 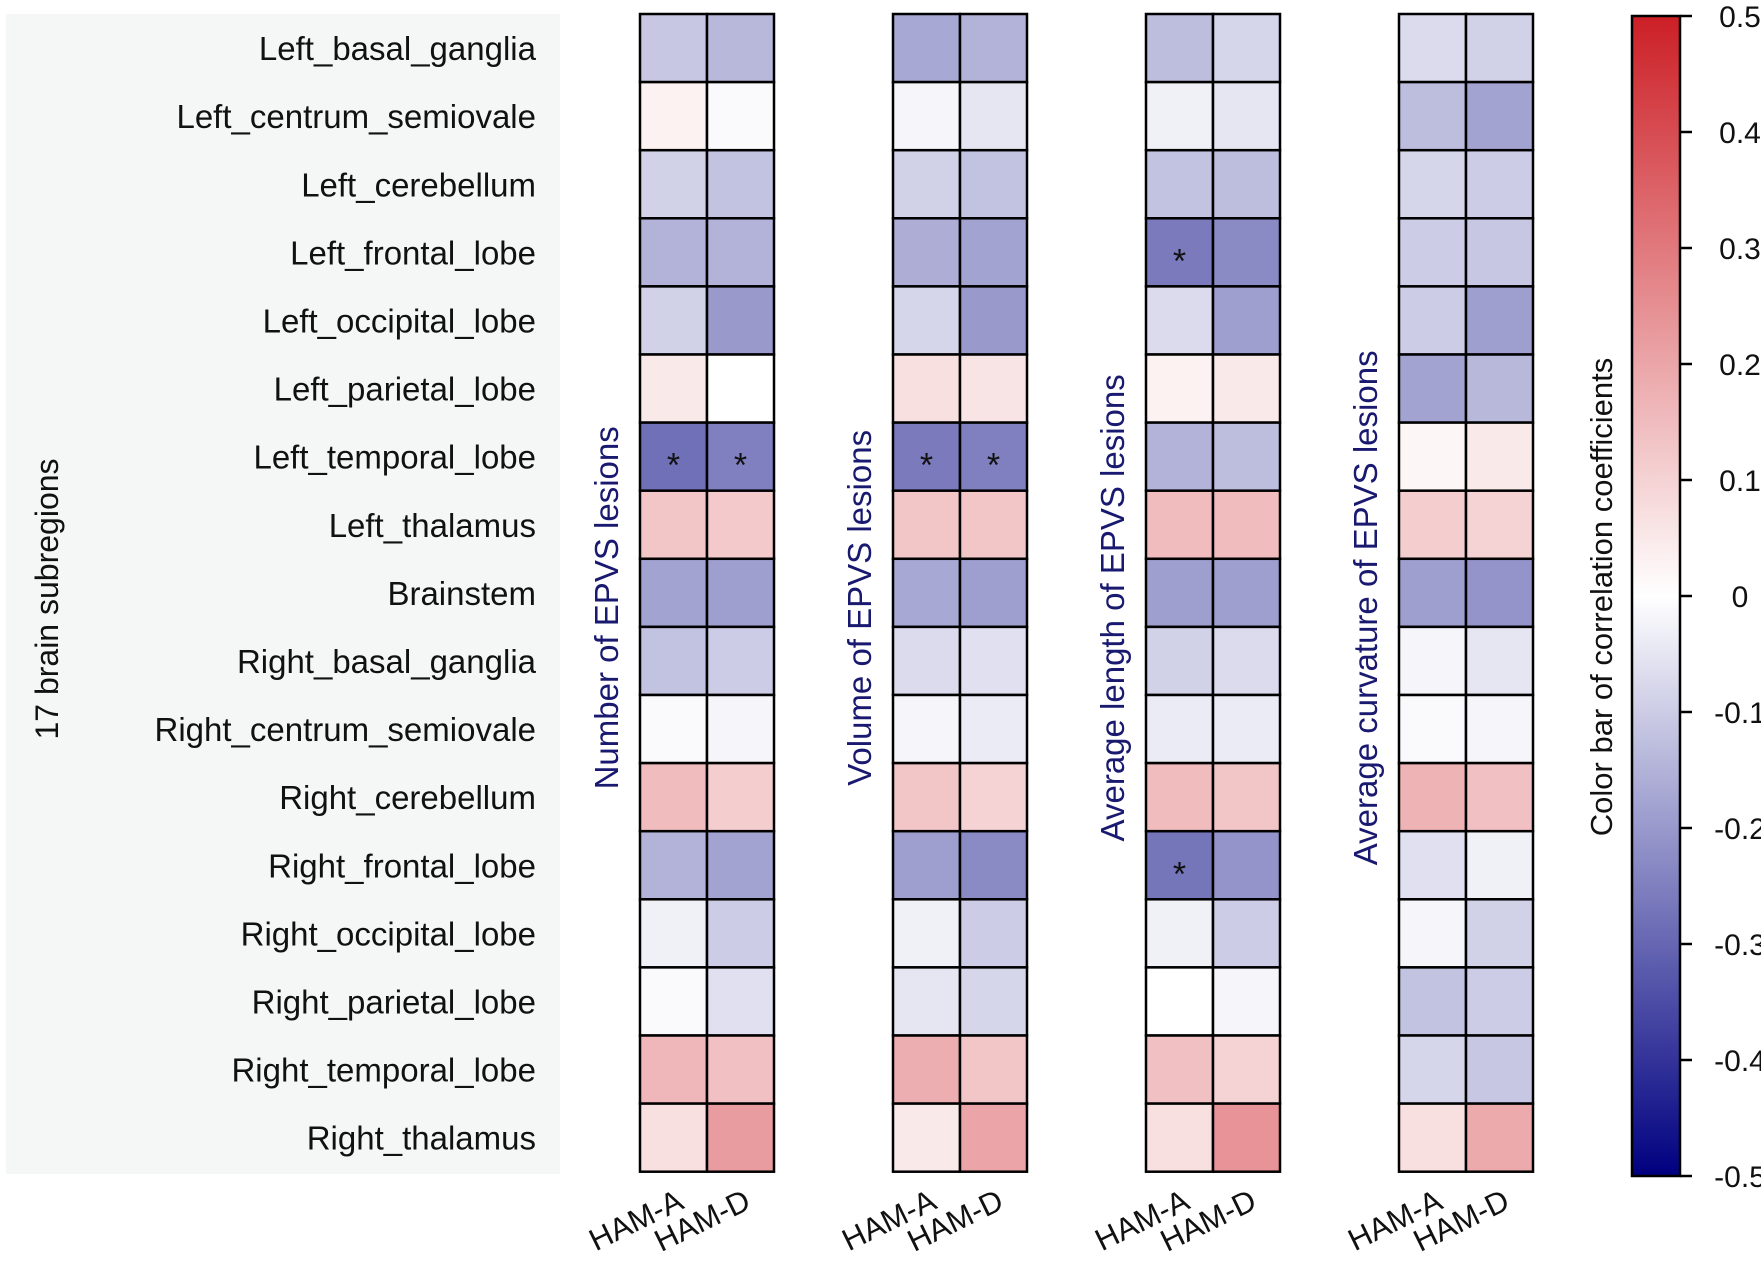 I want to click on region-label: Left_centrum_semiovale, so click(x=356, y=116).